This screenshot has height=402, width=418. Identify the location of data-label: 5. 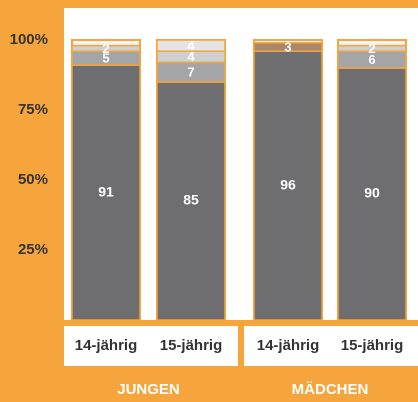
(105, 58).